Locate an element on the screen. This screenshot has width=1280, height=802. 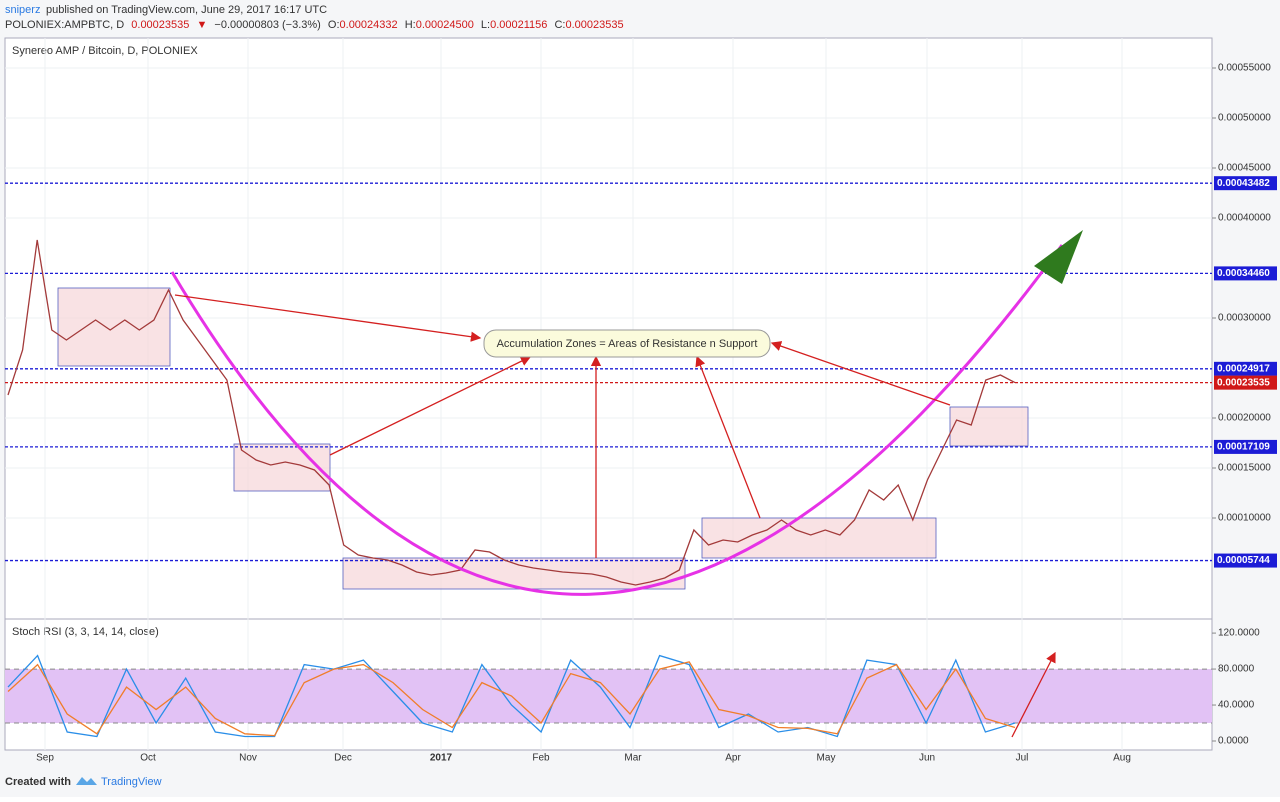
y-tick-label: 0.00020000 is located at coordinates (1244, 418).